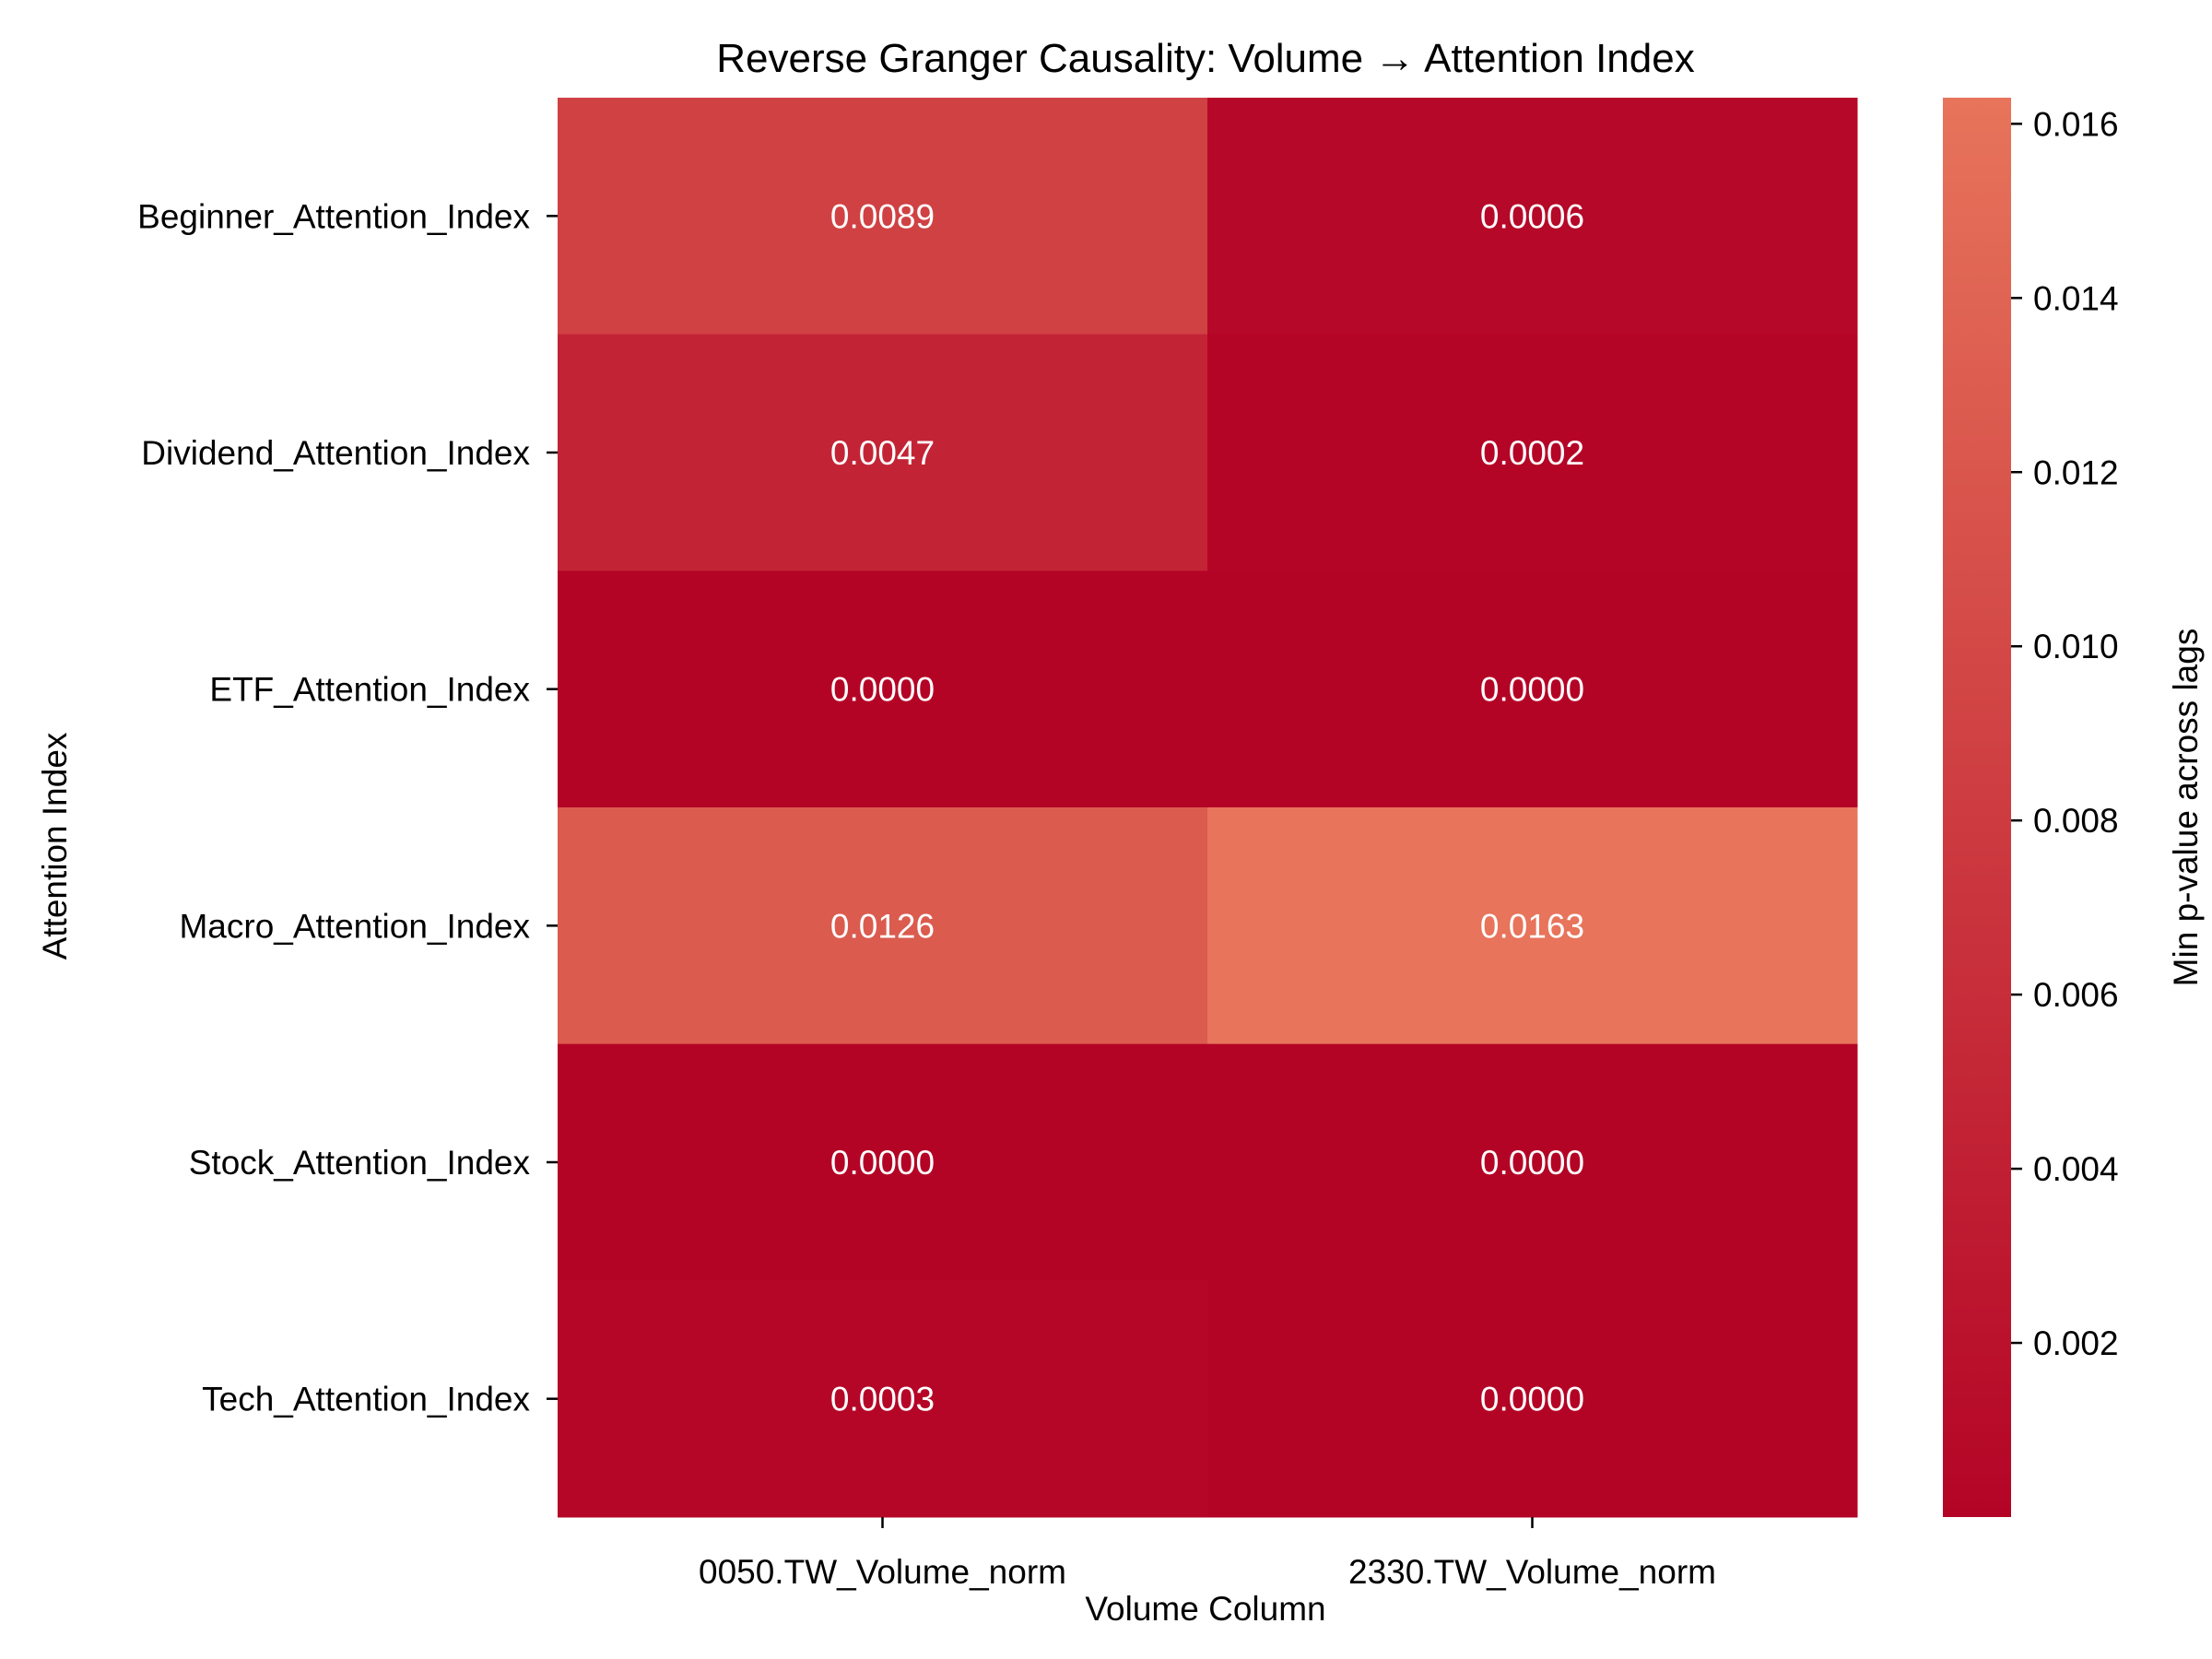  What do you see at coordinates (2076, 646) in the screenshot?
I see `colorbar-tick-label: 0.010` at bounding box center [2076, 646].